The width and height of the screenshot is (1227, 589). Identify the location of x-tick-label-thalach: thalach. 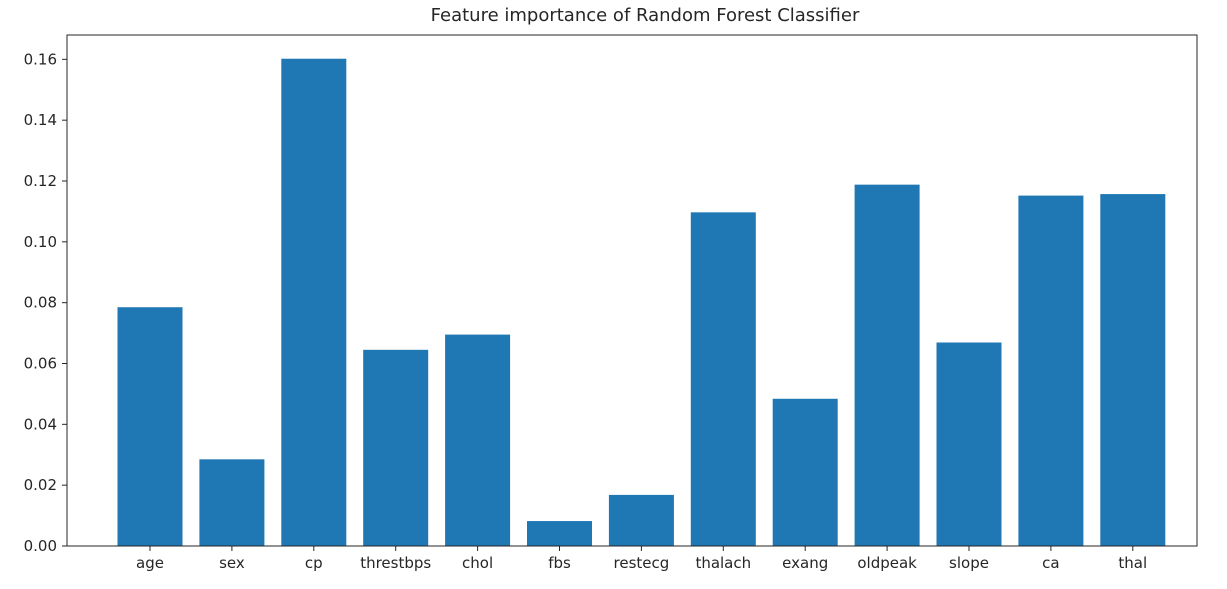
(723, 563).